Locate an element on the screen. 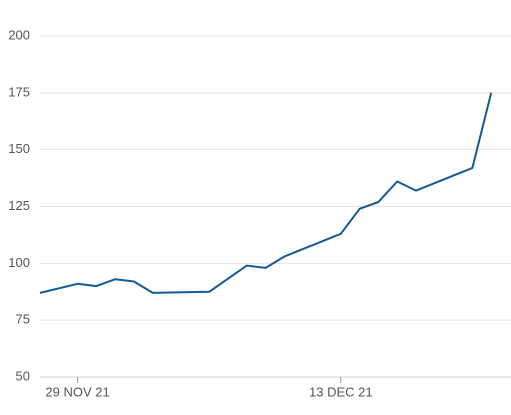 The height and width of the screenshot is (415, 511). x-tick-label: 13 DEC 21 is located at coordinates (341, 391).